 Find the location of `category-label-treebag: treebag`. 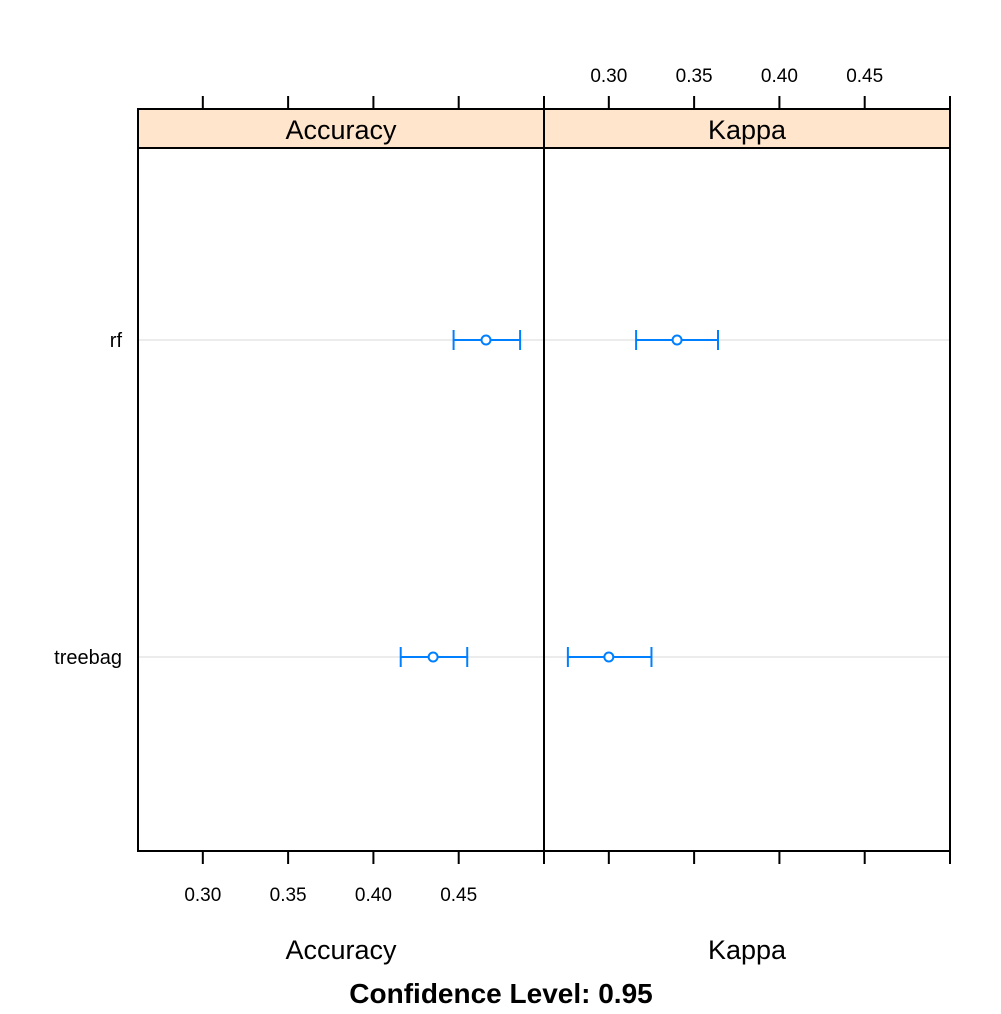

category-label-treebag: treebag is located at coordinates (88, 658).